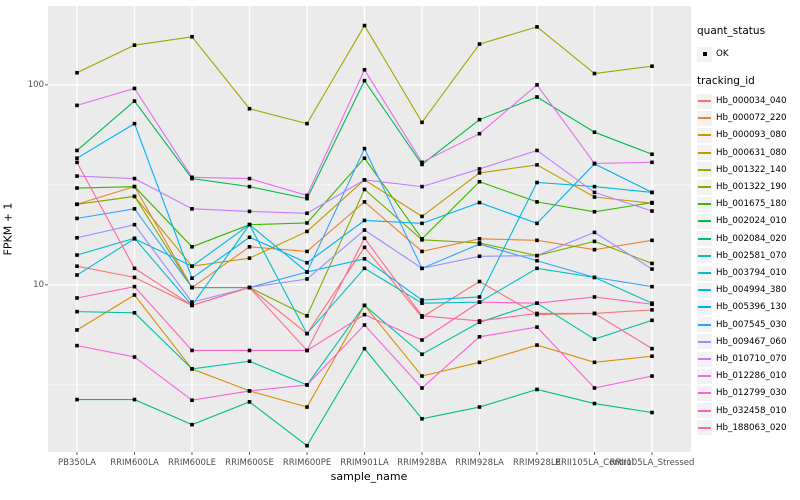 The image size is (800, 500). What do you see at coordinates (751, 410) in the screenshot?
I see `legend-entry-label: Hb_032458_010` at bounding box center [751, 410].